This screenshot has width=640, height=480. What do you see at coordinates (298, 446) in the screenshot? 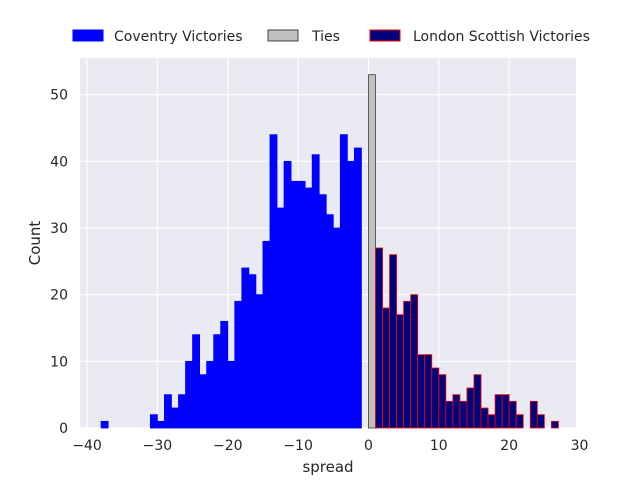
I see `x-tick-label: −10` at bounding box center [298, 446].